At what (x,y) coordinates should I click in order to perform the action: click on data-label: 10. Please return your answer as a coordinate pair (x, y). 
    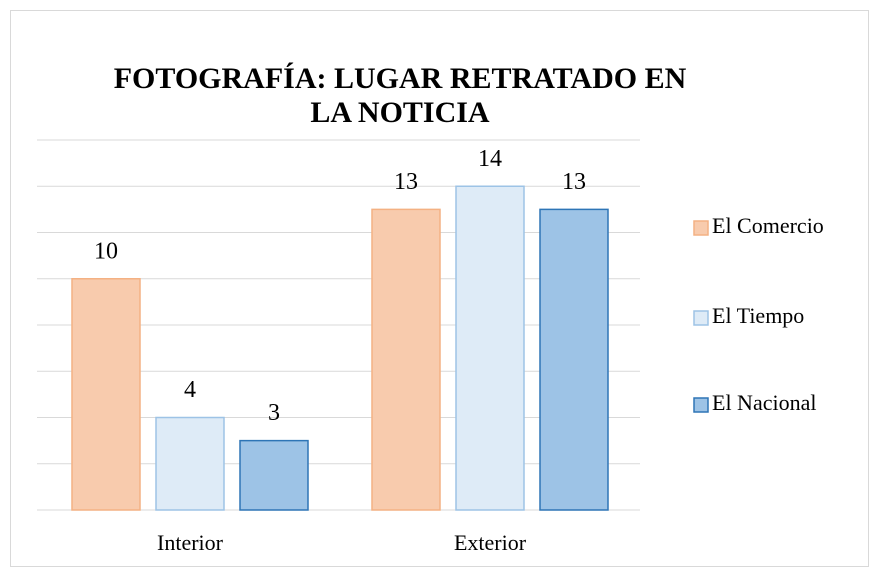
    Looking at the image, I should click on (106, 251).